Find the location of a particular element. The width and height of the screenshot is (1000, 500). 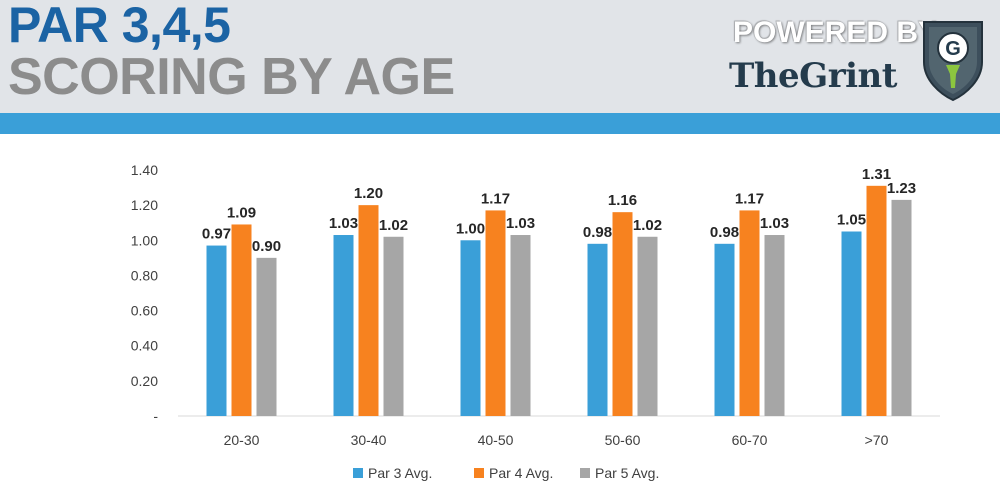

x-tick-label: 40-50 is located at coordinates (496, 440).